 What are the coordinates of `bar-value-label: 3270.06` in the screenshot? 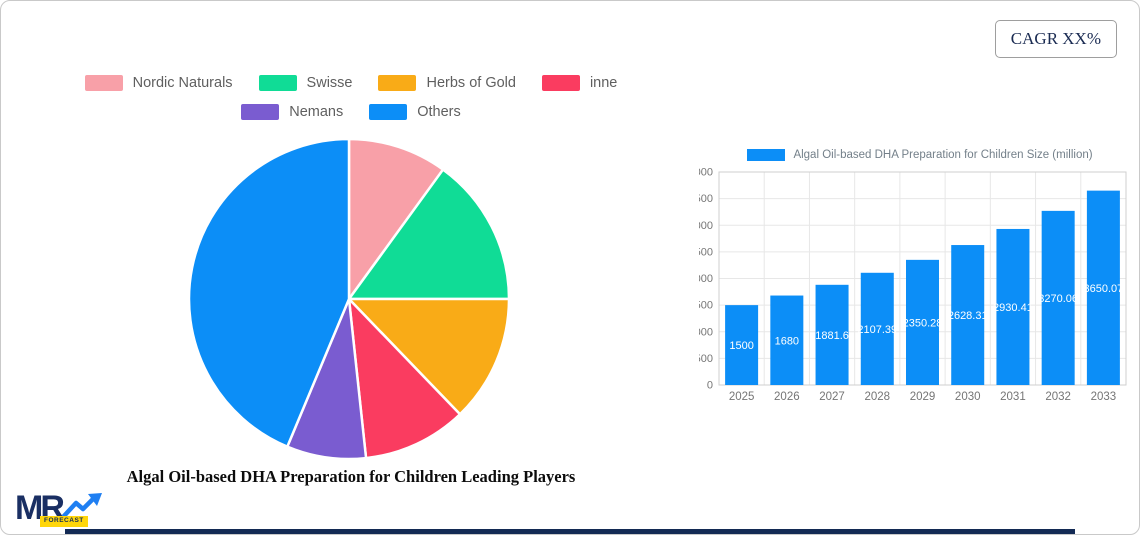 It's located at (1058, 299).